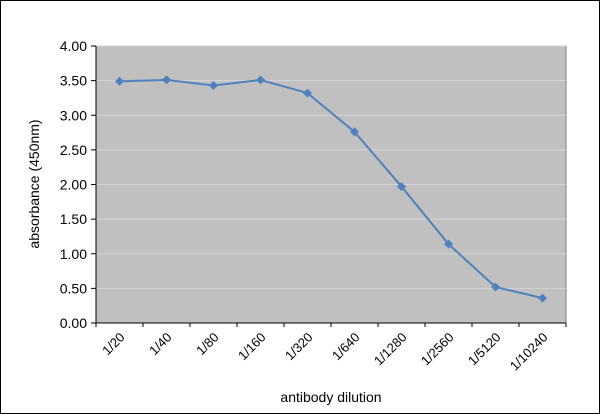 Image resolution: width=600 pixels, height=414 pixels. I want to click on x-tick-label: 1/40, so click(160, 344).